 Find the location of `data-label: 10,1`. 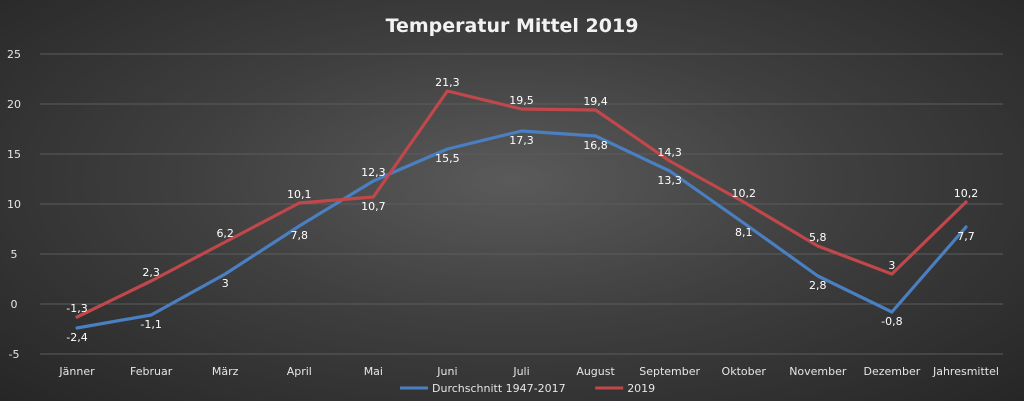

data-label: 10,1 is located at coordinates (299, 194).